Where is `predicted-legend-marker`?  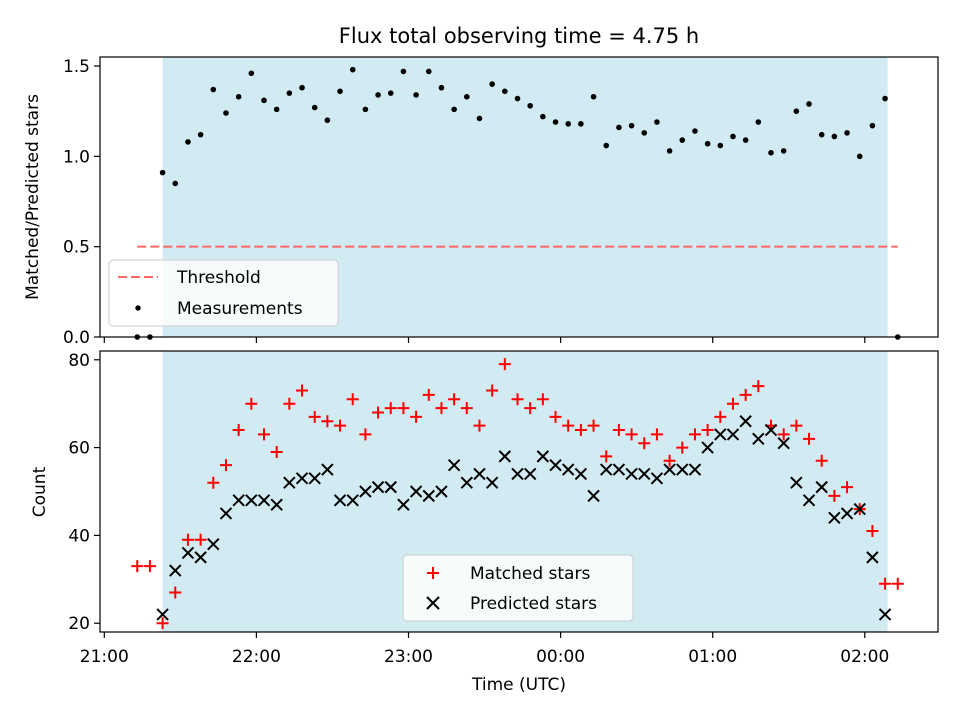 predicted-legend-marker is located at coordinates (433, 603).